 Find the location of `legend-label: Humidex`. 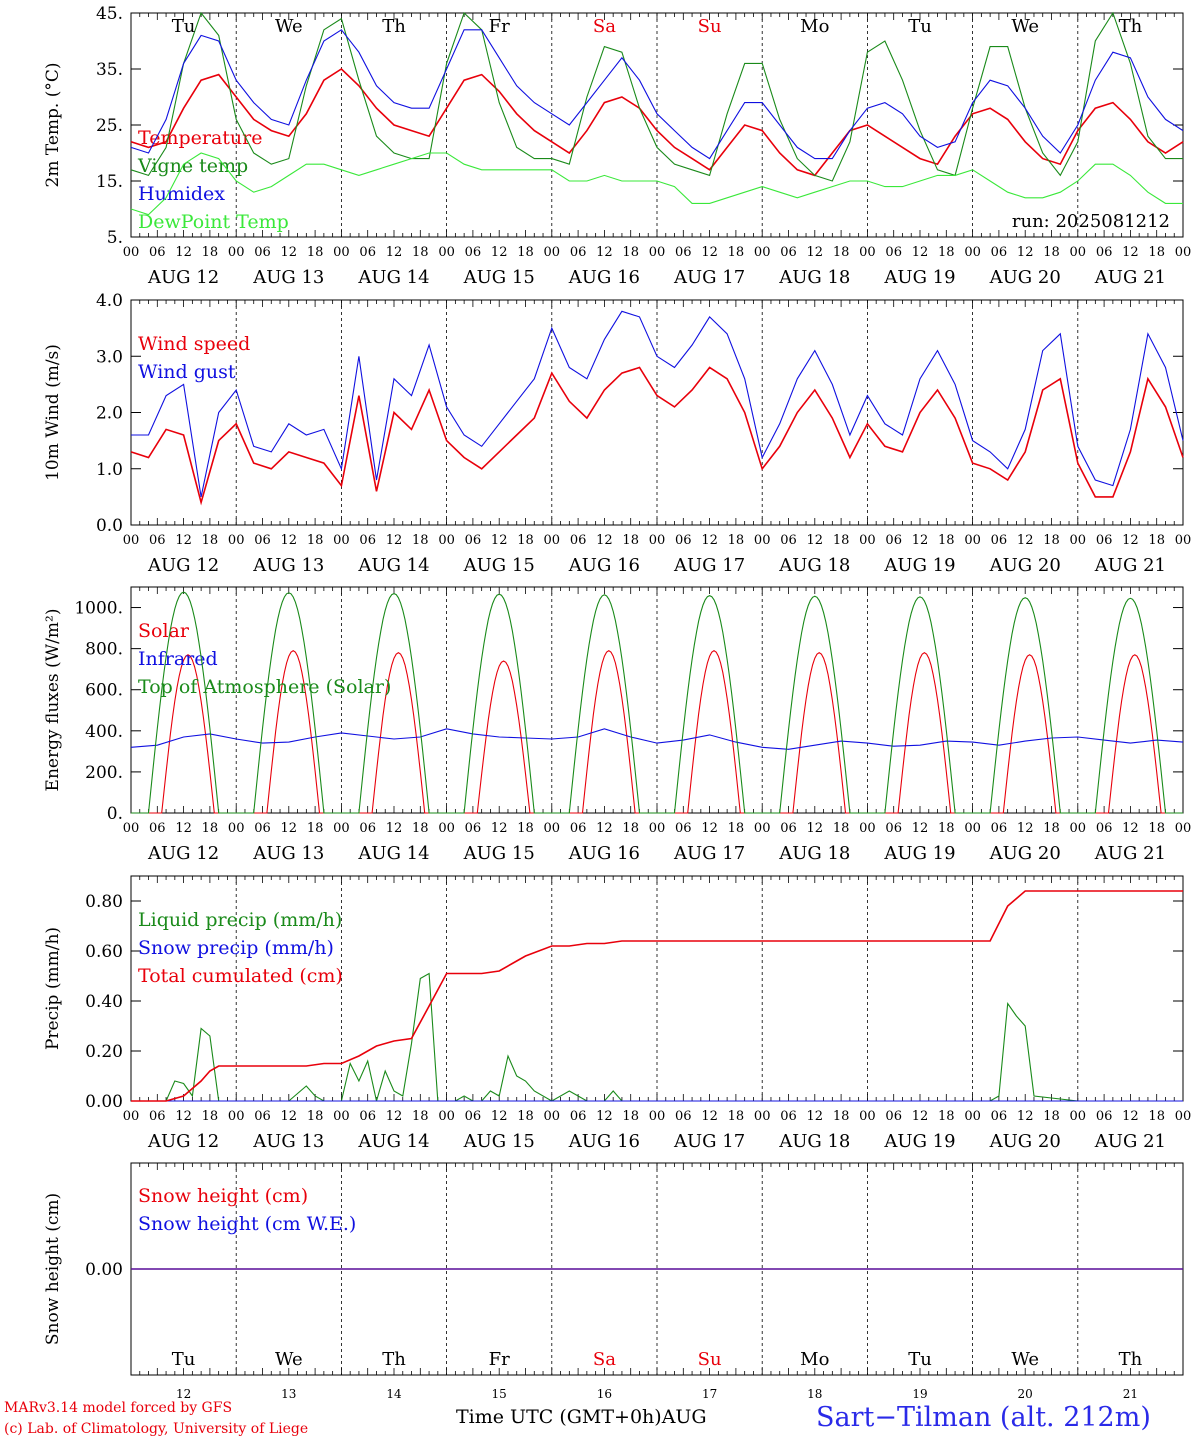

legend-label: Humidex is located at coordinates (181, 194).